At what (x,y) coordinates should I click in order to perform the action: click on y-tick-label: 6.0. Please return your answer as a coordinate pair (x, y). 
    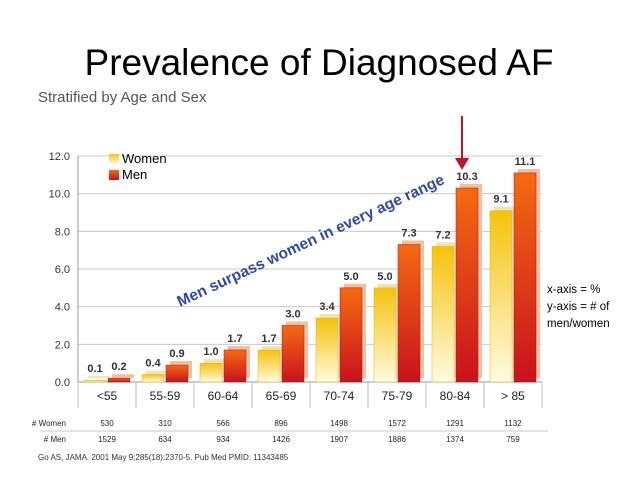
    Looking at the image, I should click on (62, 270).